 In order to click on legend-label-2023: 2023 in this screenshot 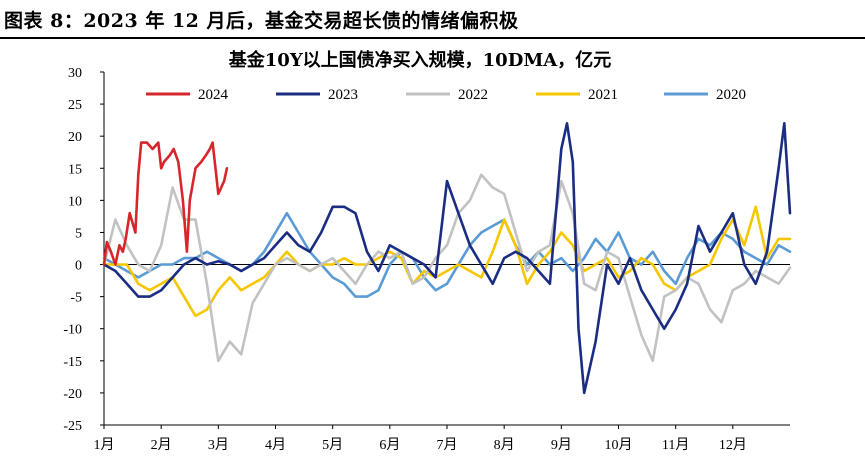, I will do `click(343, 95)`.